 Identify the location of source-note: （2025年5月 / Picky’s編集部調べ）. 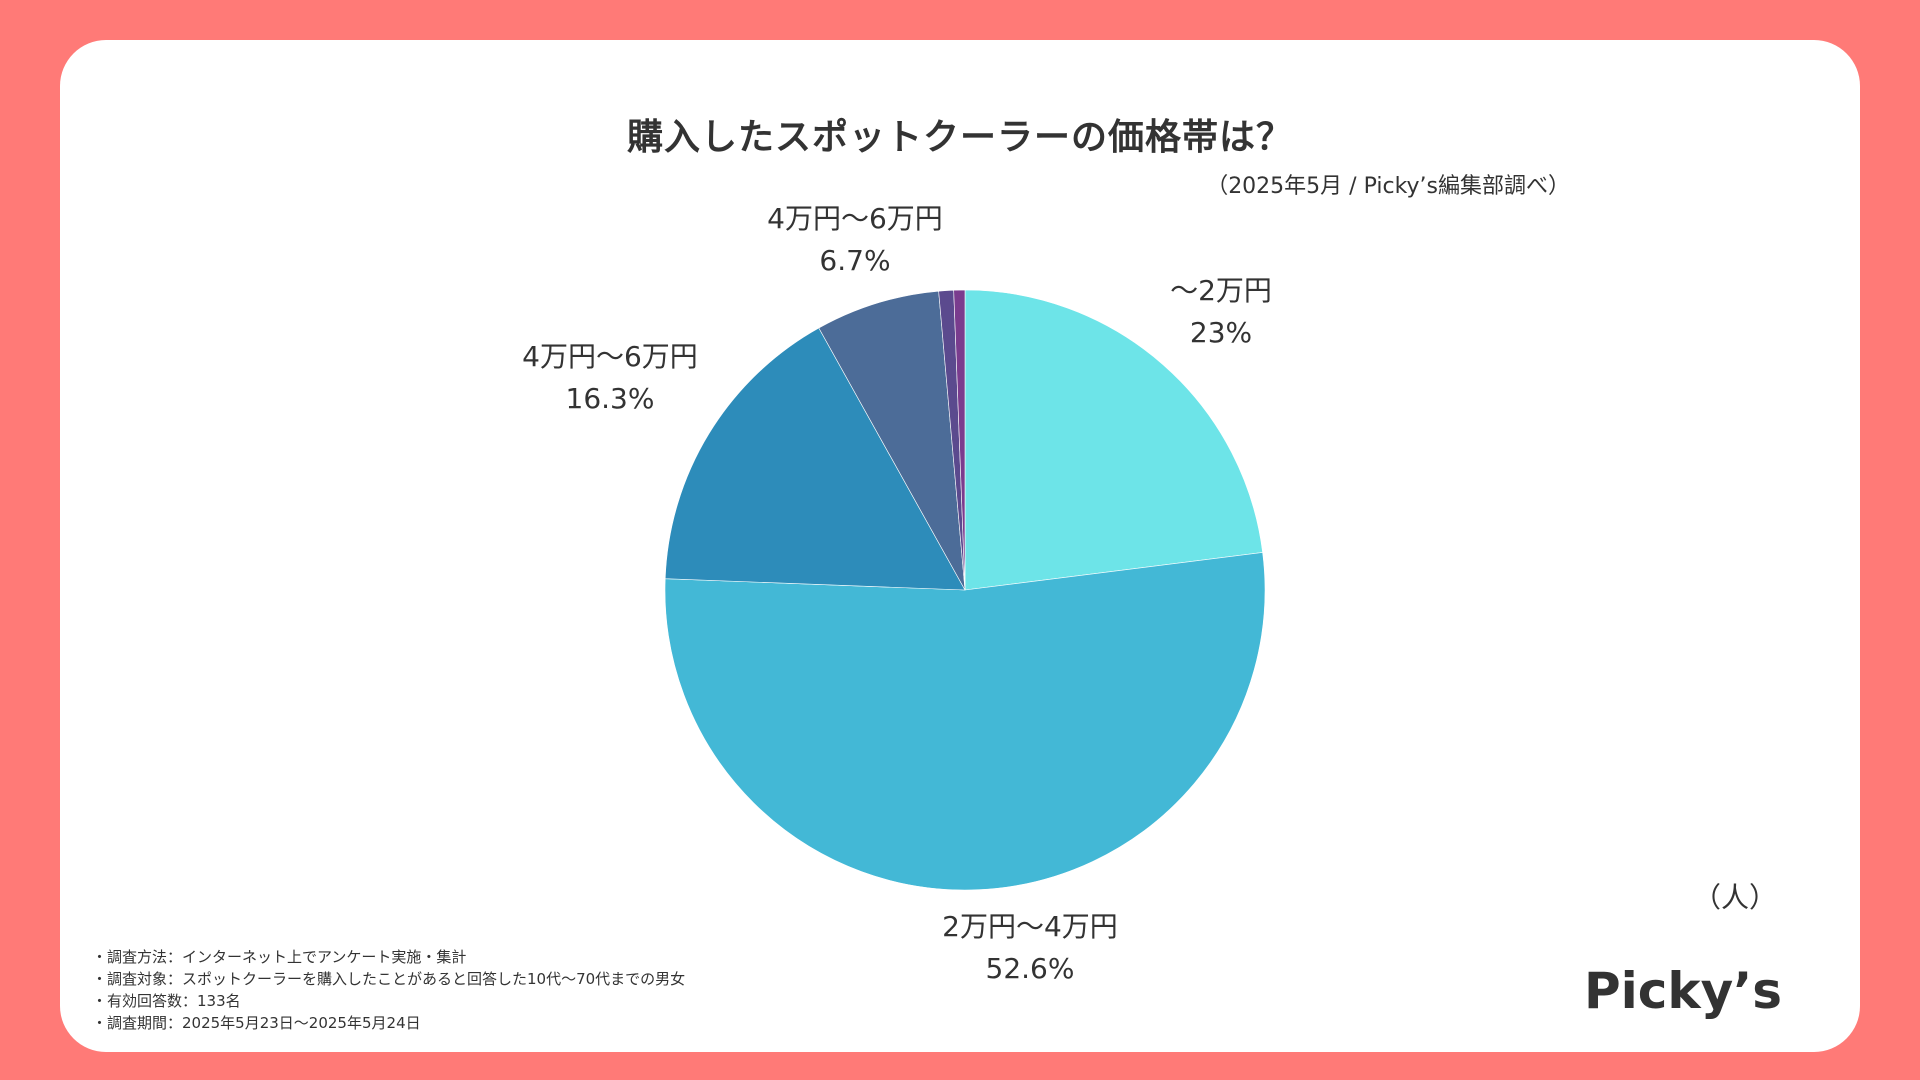
(1388, 186).